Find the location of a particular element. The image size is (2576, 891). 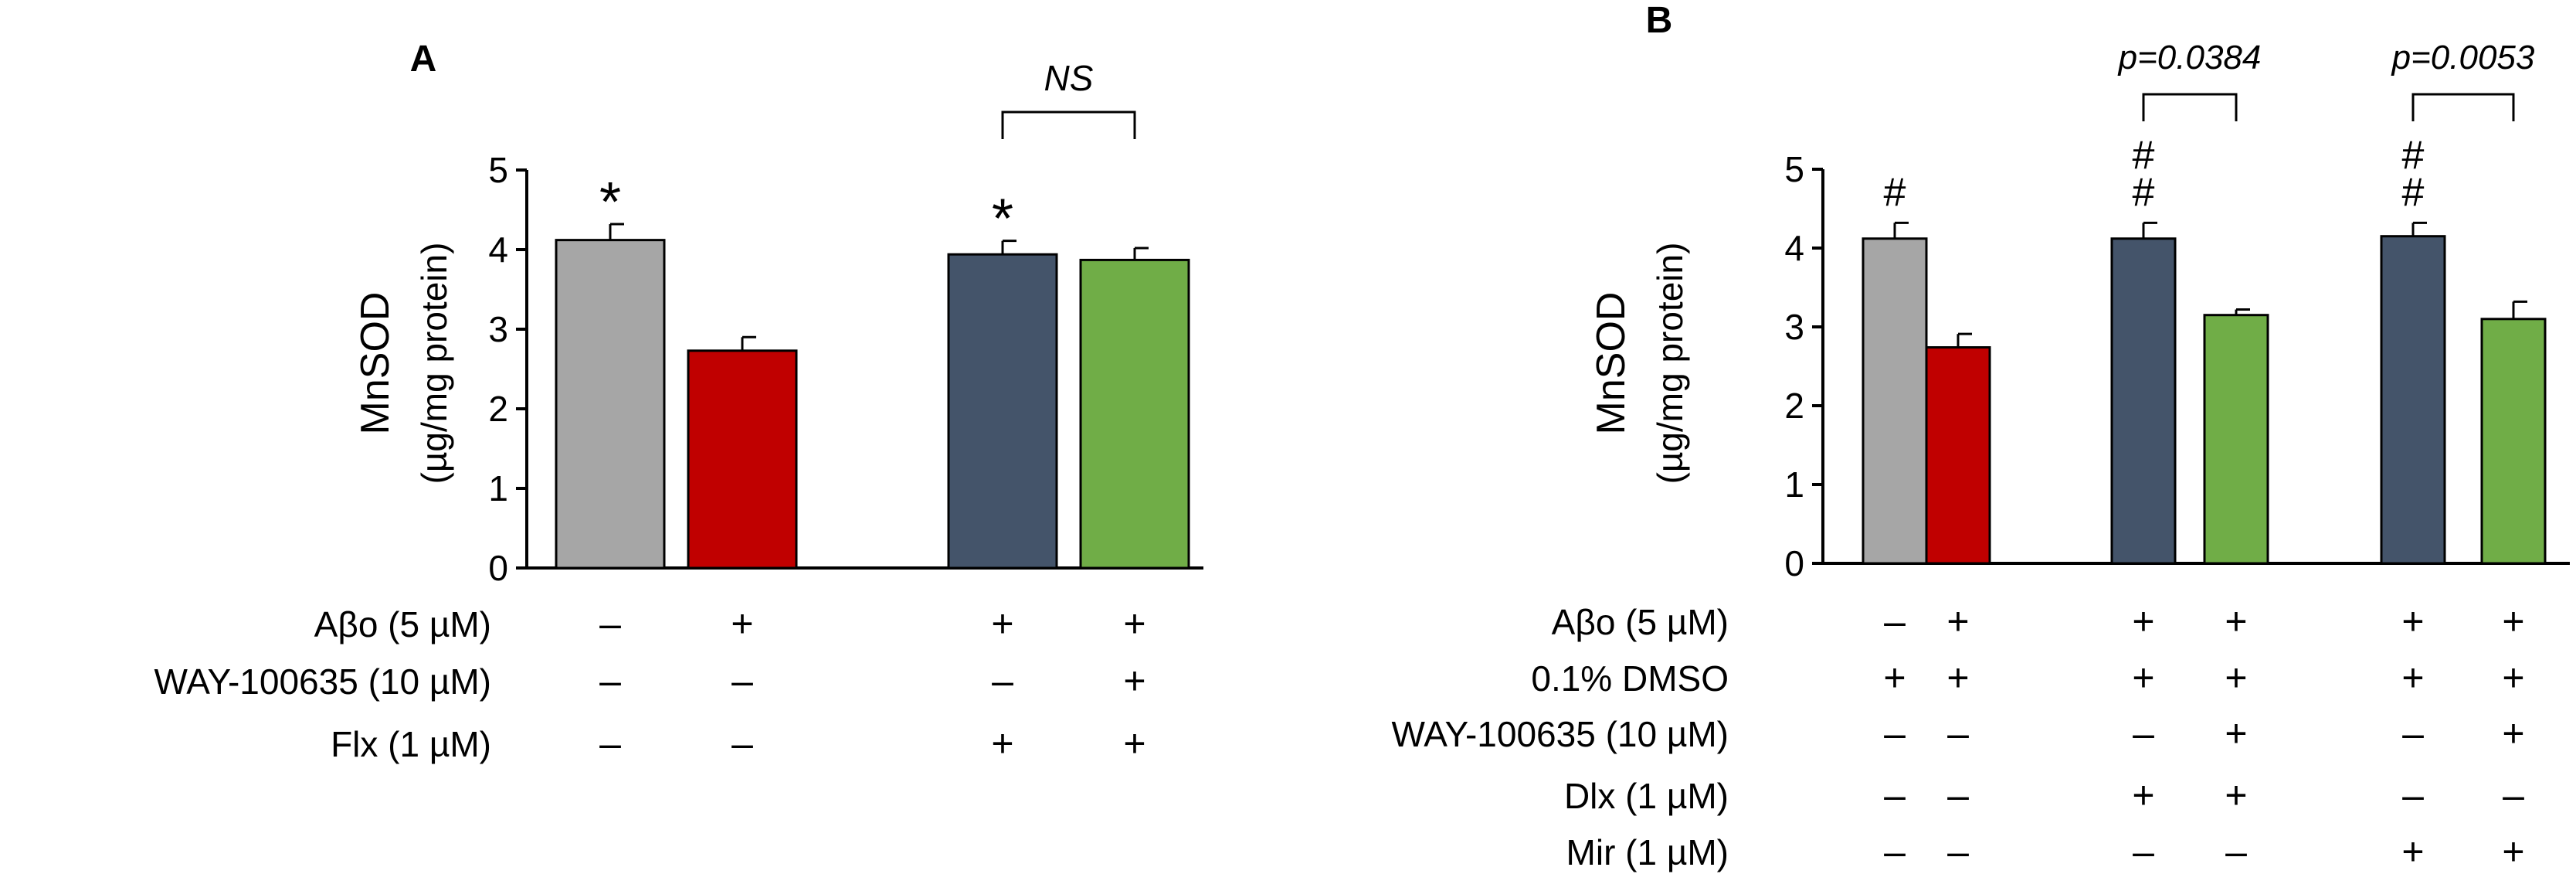

panel-letter: A is located at coordinates (423, 59).